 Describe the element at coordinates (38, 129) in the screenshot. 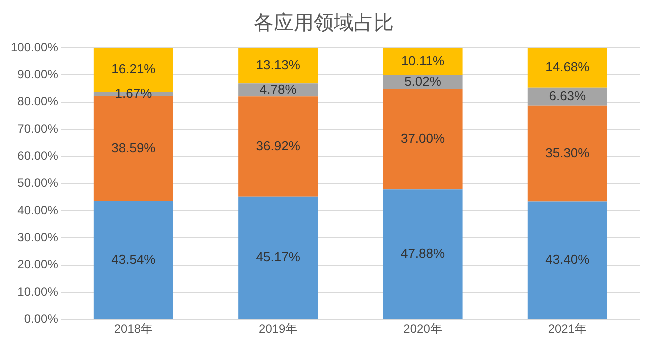

I see `y-tick-label: 70.00%` at that location.